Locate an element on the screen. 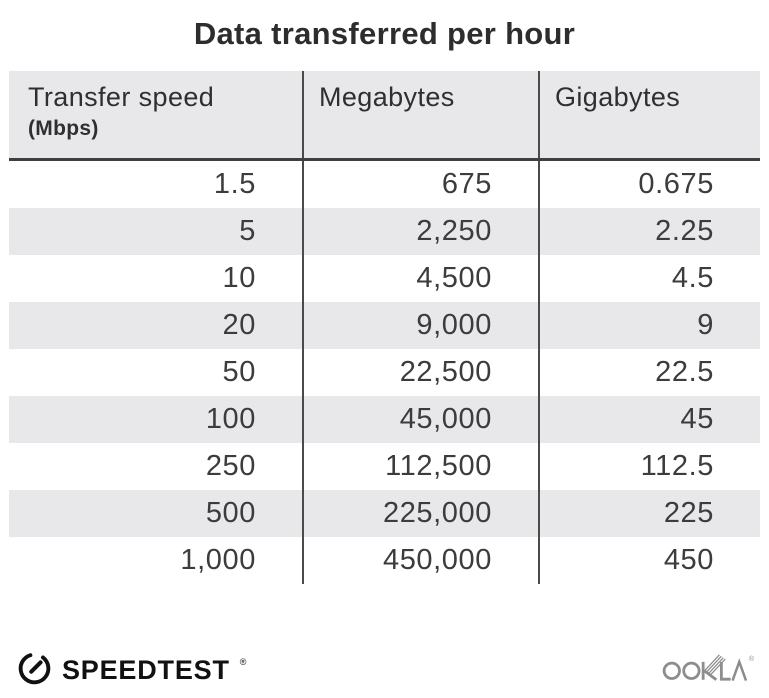  cell-transfer-speed: 50 is located at coordinates (239, 372).